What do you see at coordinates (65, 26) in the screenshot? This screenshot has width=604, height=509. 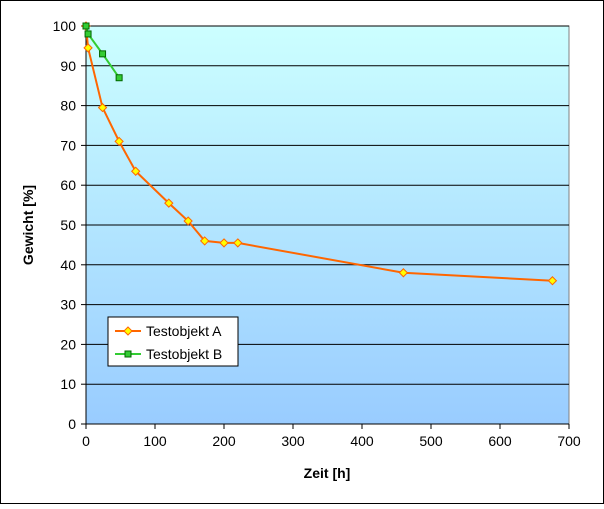 I see `y-tick-label: 100` at bounding box center [65, 26].